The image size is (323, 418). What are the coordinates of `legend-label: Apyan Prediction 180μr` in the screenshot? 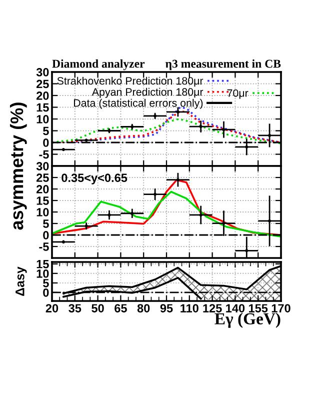 It's located at (148, 93).